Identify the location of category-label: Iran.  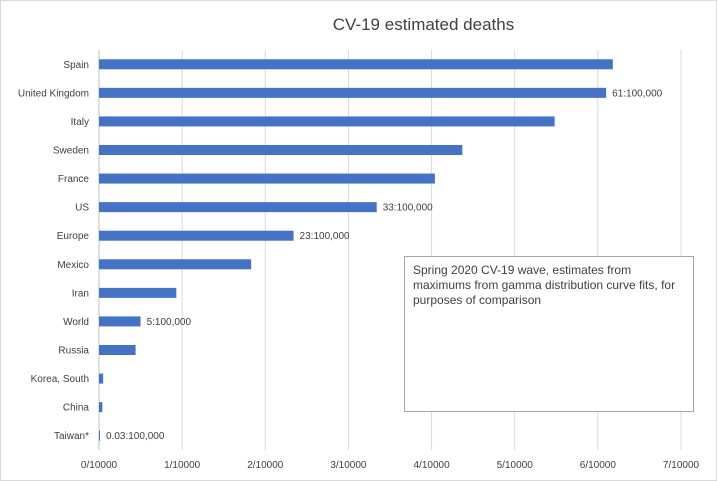
(80, 293).